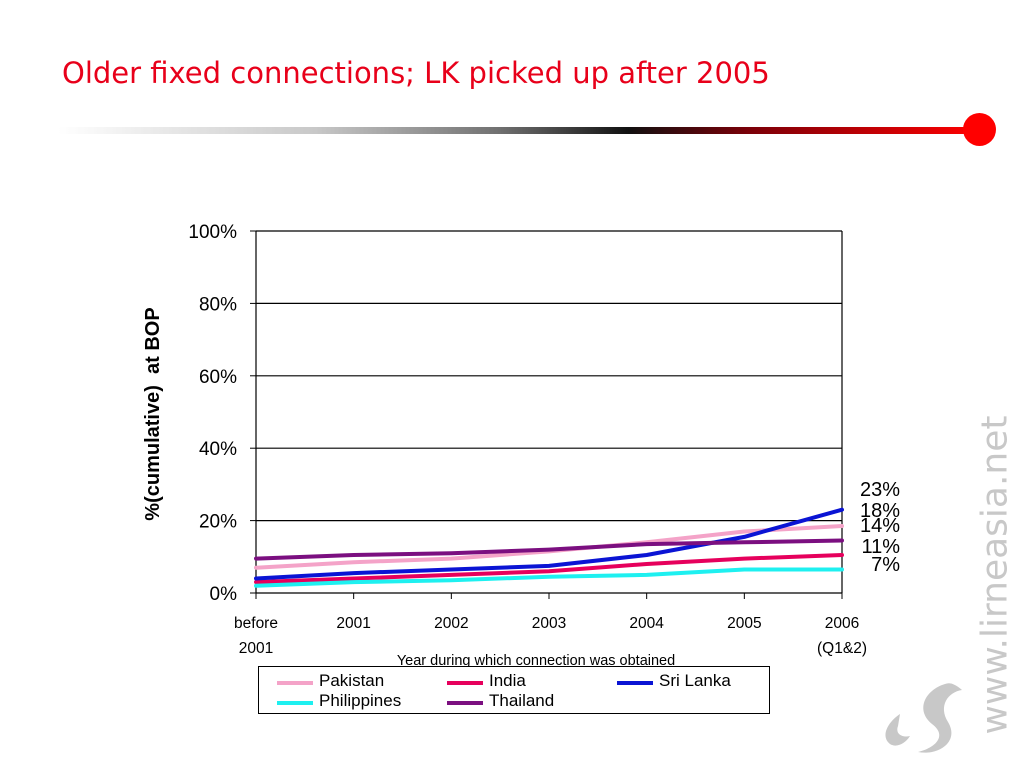 The height and width of the screenshot is (768, 1024). Describe the element at coordinates (218, 377) in the screenshot. I see `y-tick-label: 60%` at that location.